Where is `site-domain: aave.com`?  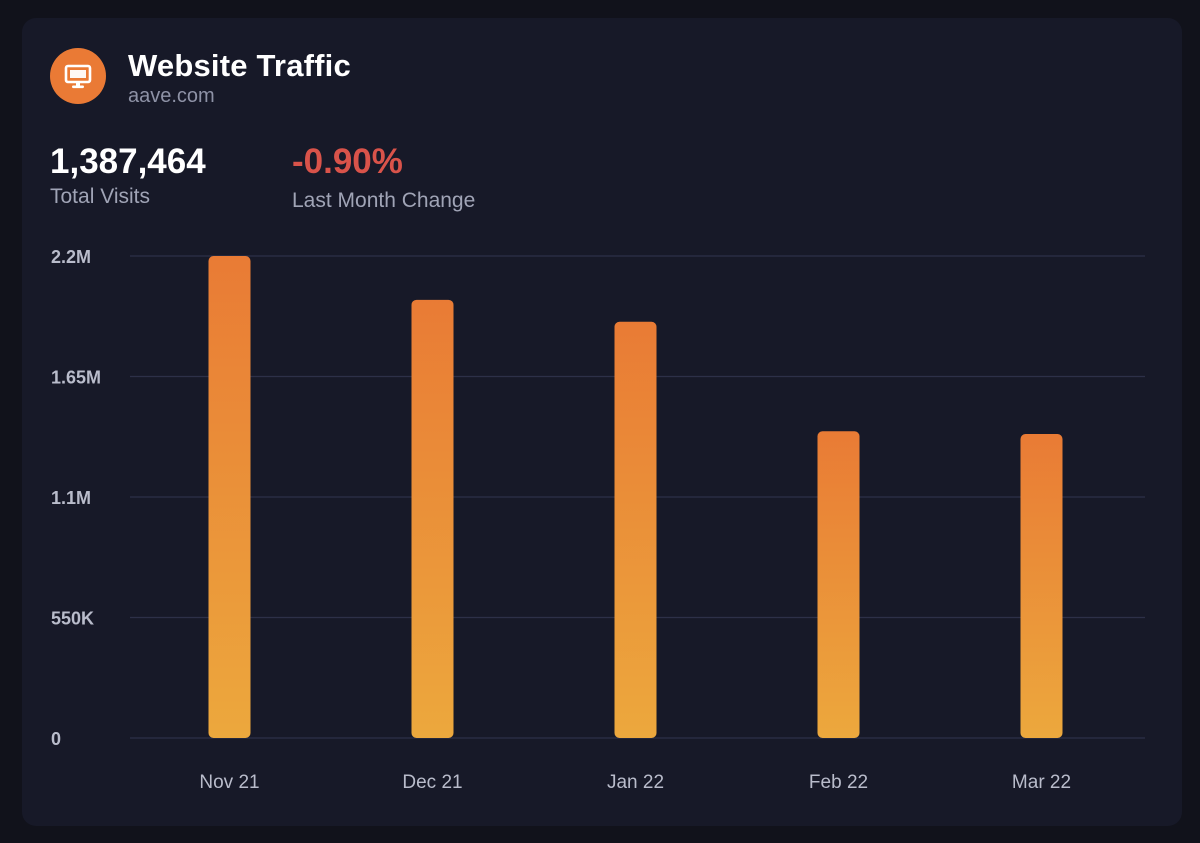 site-domain: aave.com is located at coordinates (171, 96).